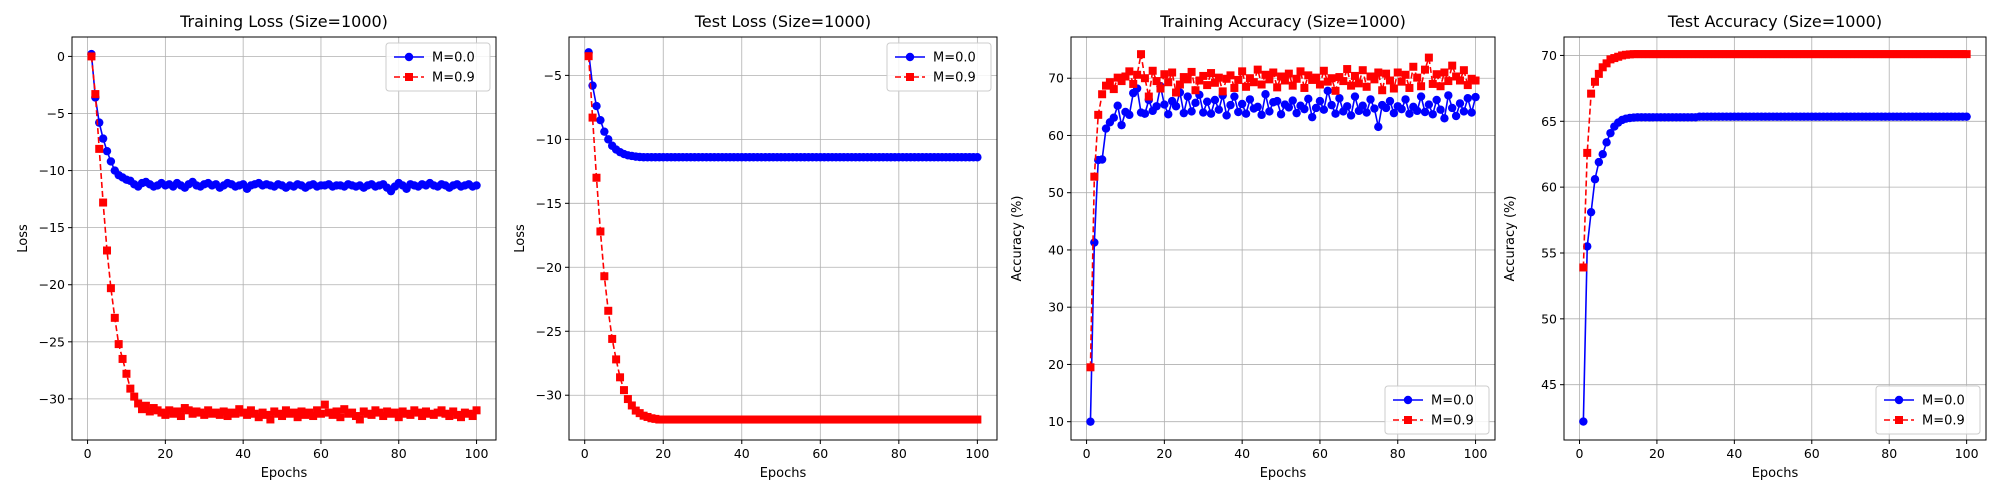 The height and width of the screenshot is (500, 2000). I want to click on y-tick-label: 45, so click(1549, 384).